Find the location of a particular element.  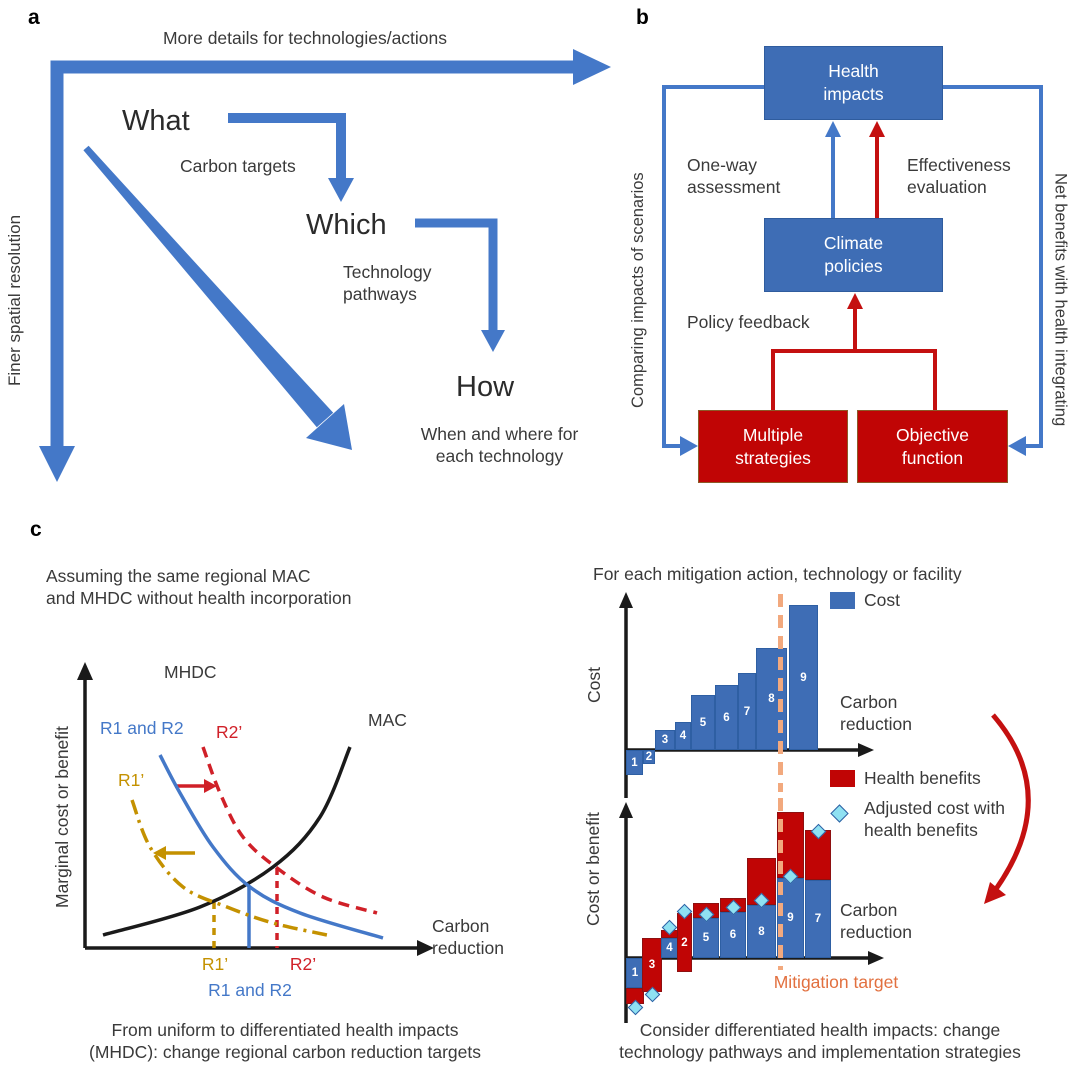

swoosh-arrowhead-icon is located at coordinates (329, 427).